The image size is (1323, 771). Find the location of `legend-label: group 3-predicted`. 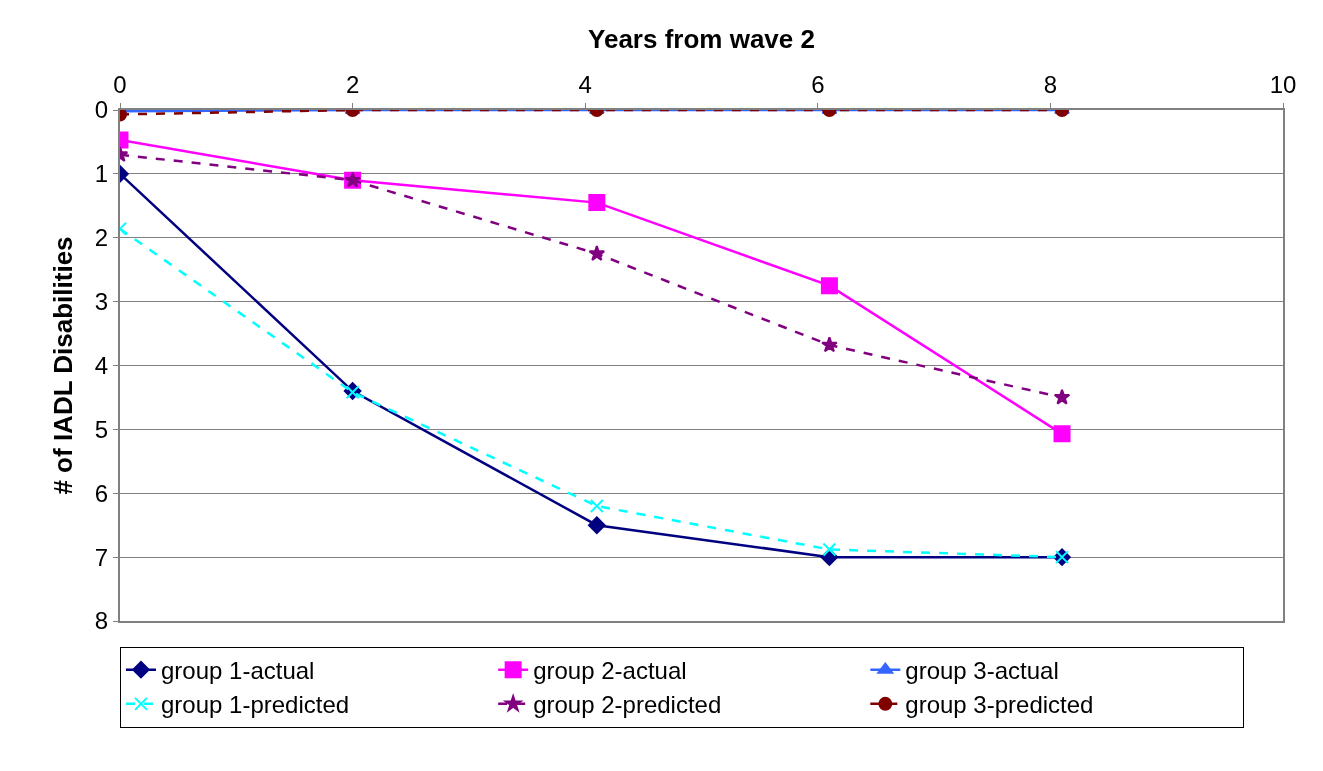

legend-label: group 3-predicted is located at coordinates (999, 705).